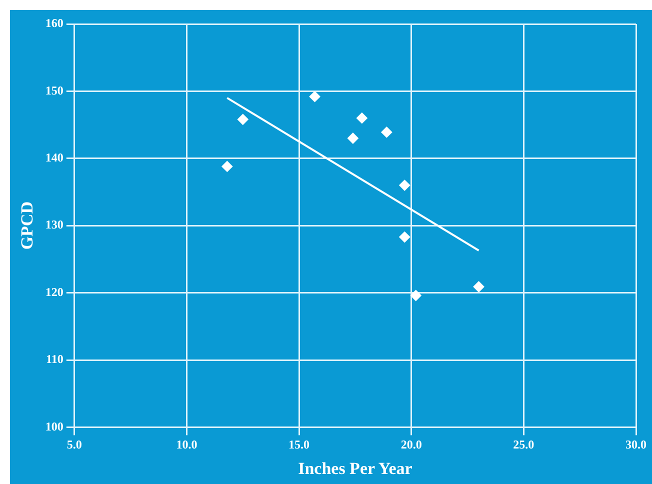  I want to click on x-tick-label: 5.0, so click(74, 444).